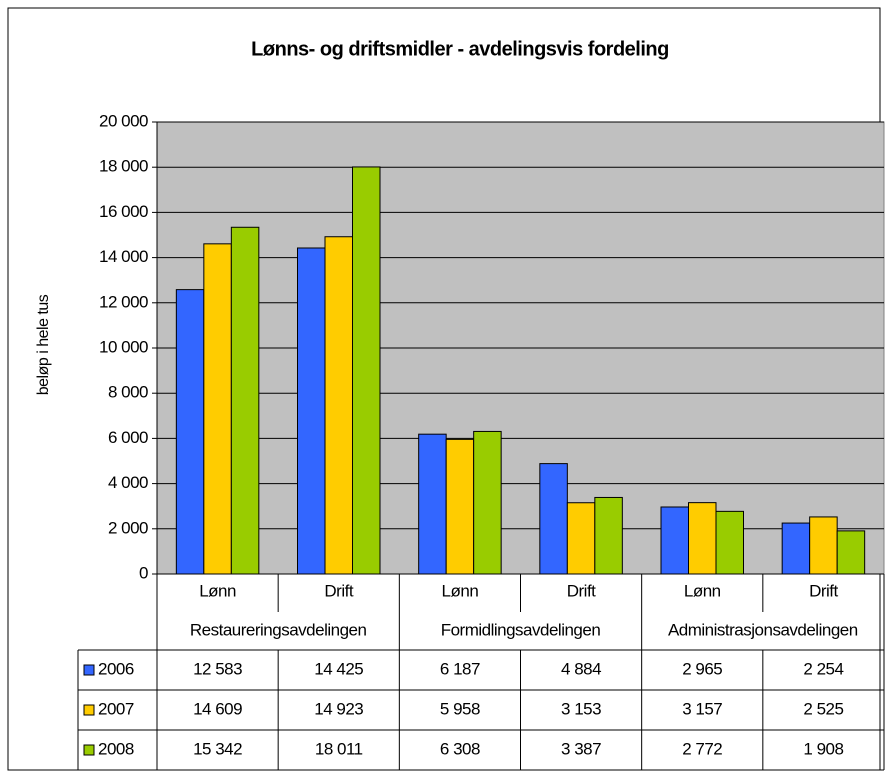  Describe the element at coordinates (581, 748) in the screenshot. I see `table-value: 3 387` at that location.